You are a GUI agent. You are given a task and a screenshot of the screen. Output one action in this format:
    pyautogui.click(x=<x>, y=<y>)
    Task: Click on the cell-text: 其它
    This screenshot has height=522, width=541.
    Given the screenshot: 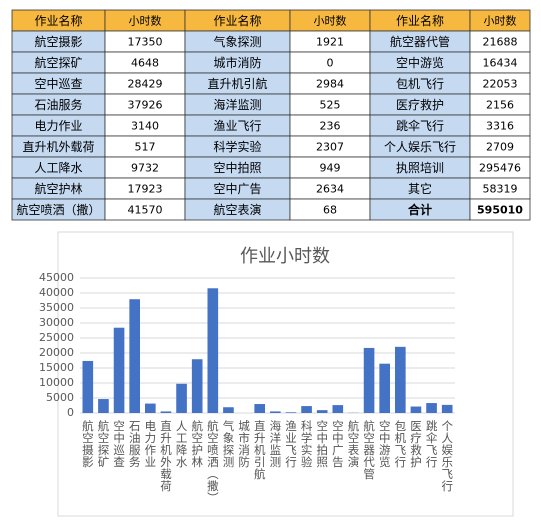 What is the action you would take?
    pyautogui.click(x=420, y=188)
    